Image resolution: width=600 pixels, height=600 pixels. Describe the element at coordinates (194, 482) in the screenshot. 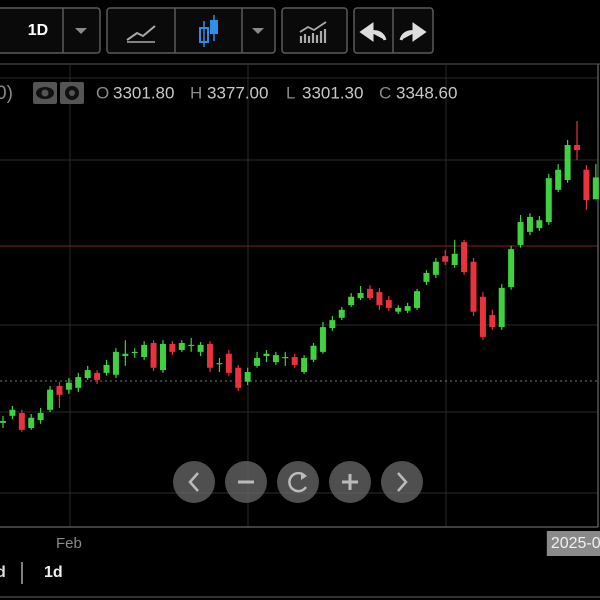

I see `scroll-left-button` at that location.